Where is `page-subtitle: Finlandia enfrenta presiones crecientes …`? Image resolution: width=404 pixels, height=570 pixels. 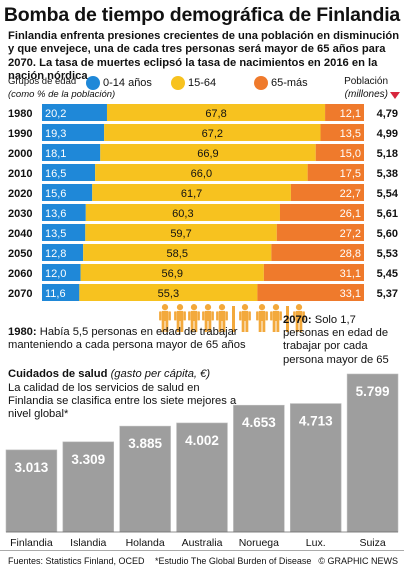
page-subtitle: Finlandia enfrenta presiones crecientes … is located at coordinates (204, 56).